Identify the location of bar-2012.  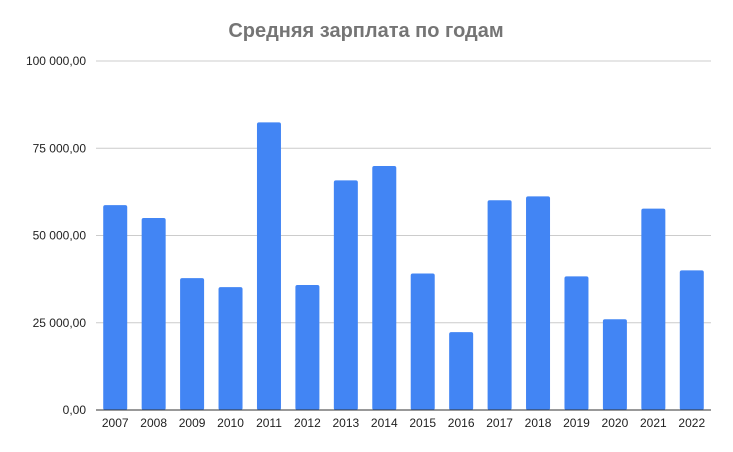
(307, 347).